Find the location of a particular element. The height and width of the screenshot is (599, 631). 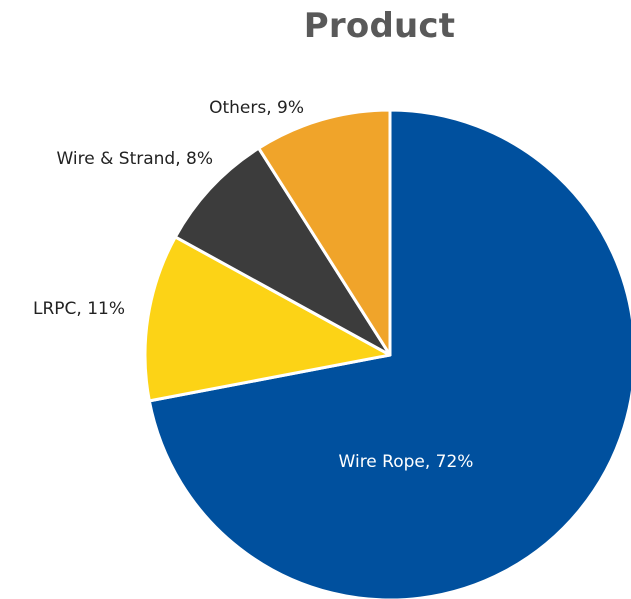

pie-slice-wire-strand is located at coordinates (282, 251).